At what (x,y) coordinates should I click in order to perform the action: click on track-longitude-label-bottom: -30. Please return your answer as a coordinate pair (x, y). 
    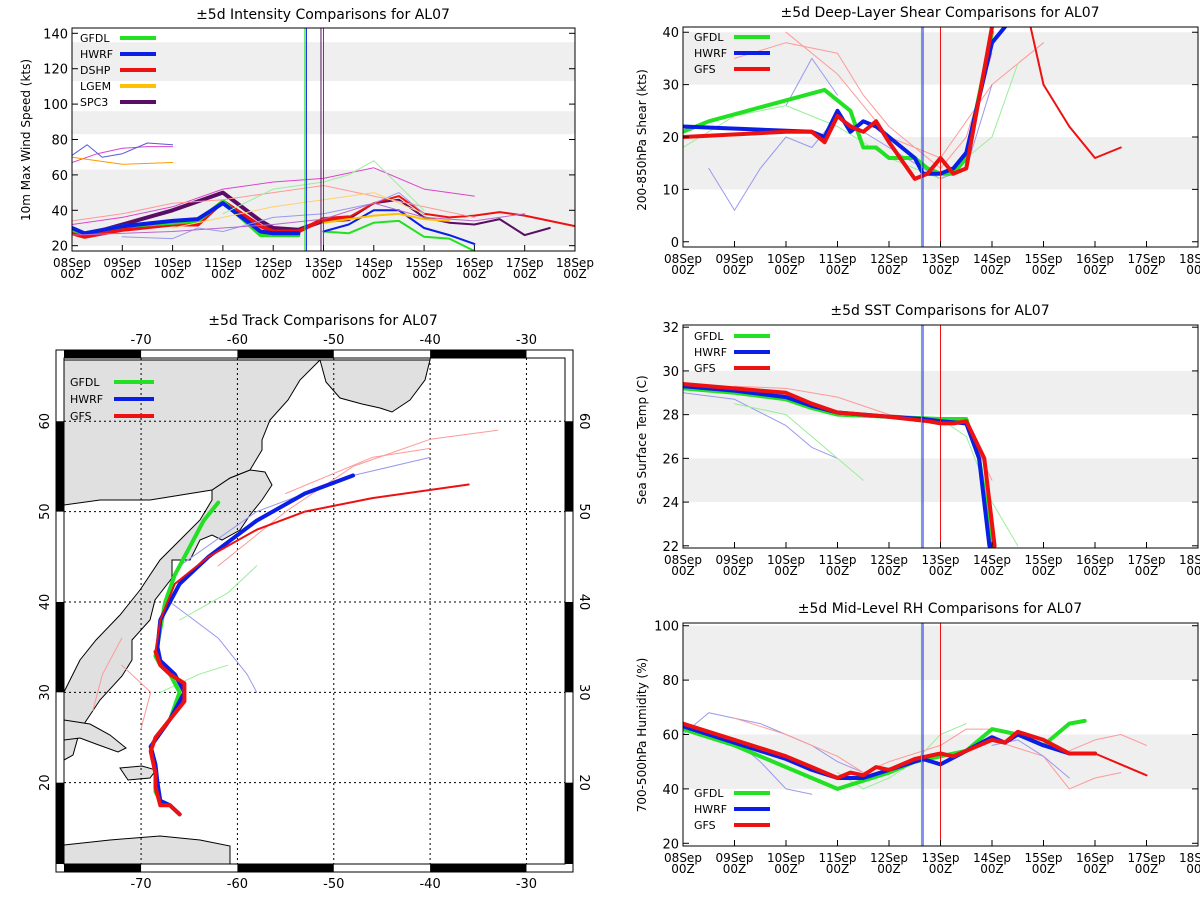
    Looking at the image, I should click on (526, 884).